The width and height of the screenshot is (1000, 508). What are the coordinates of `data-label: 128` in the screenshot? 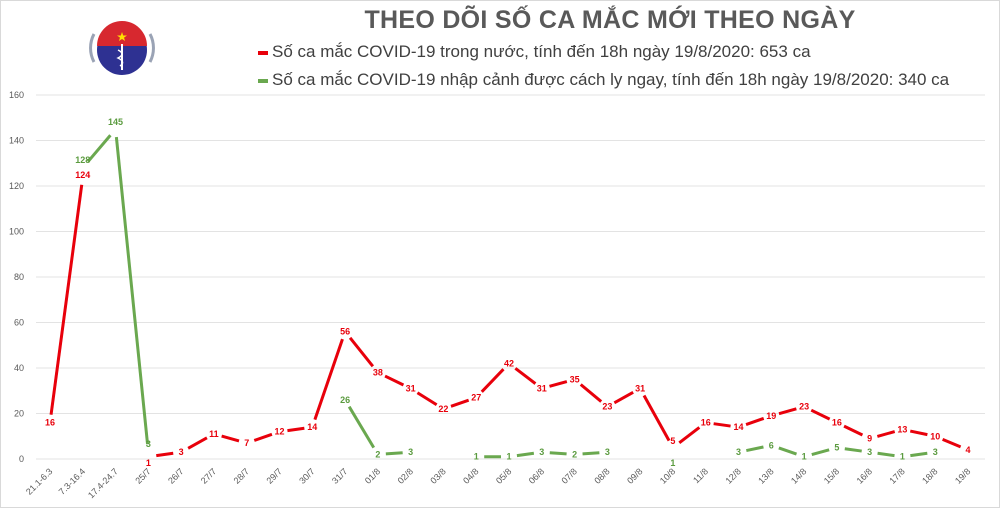 It's located at (82, 160).